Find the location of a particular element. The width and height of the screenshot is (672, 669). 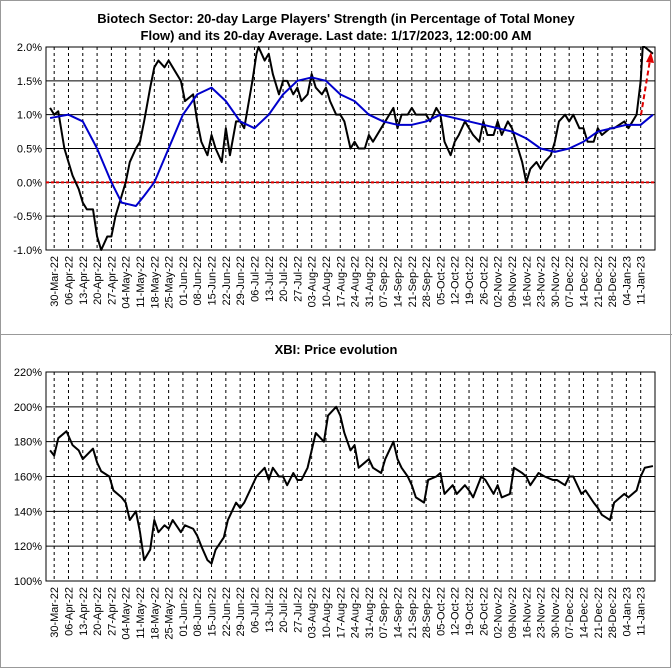

x-tick-label: 07-Dec-22 is located at coordinates (570, 281).